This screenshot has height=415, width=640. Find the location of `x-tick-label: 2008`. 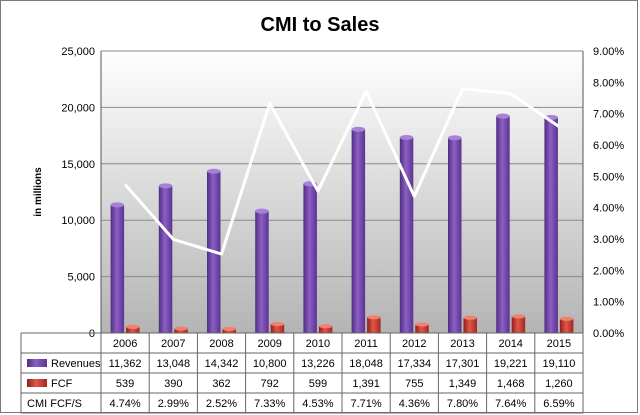

x-tick-label: 2008 is located at coordinates (221, 344).